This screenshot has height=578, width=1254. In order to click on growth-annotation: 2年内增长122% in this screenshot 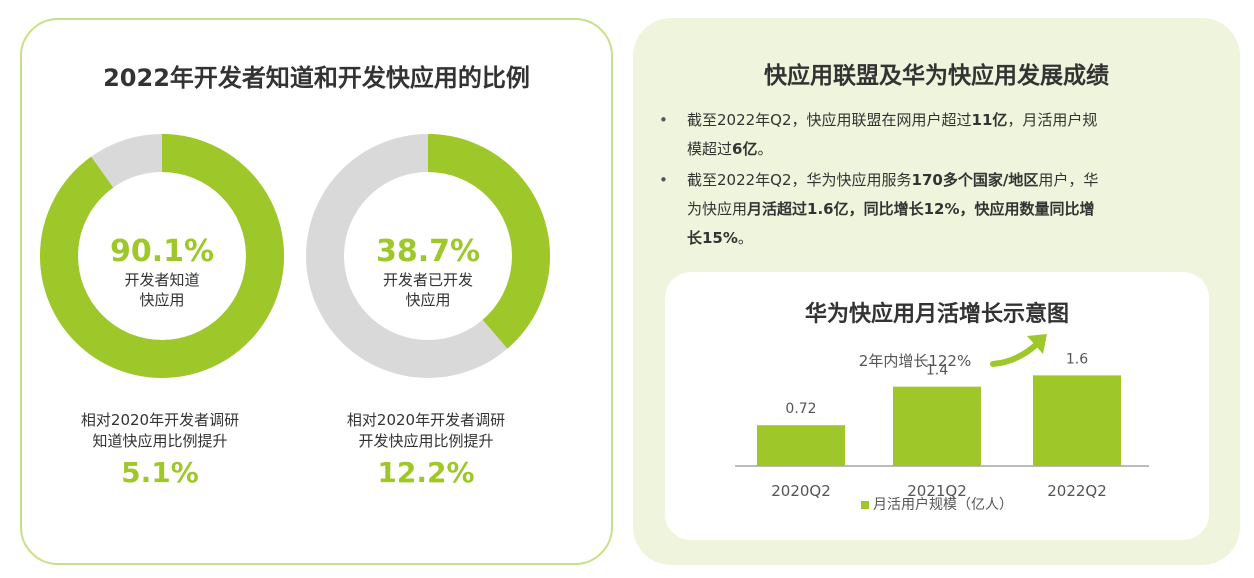, I will do `click(915, 361)`.